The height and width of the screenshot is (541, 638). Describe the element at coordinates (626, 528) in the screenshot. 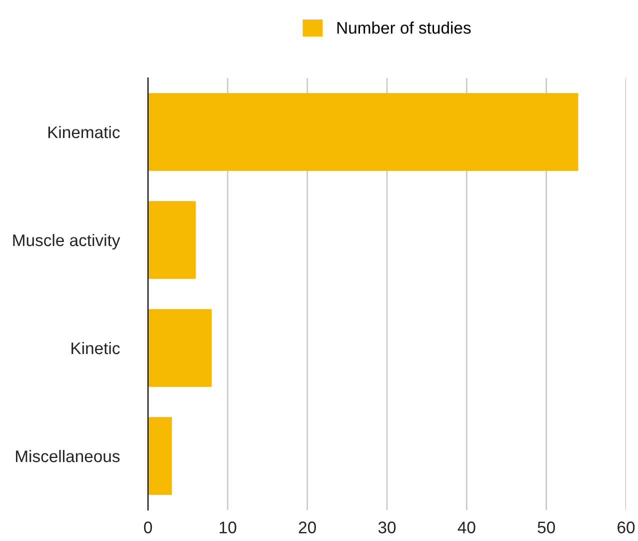

I see `x-tick-label: 60` at that location.